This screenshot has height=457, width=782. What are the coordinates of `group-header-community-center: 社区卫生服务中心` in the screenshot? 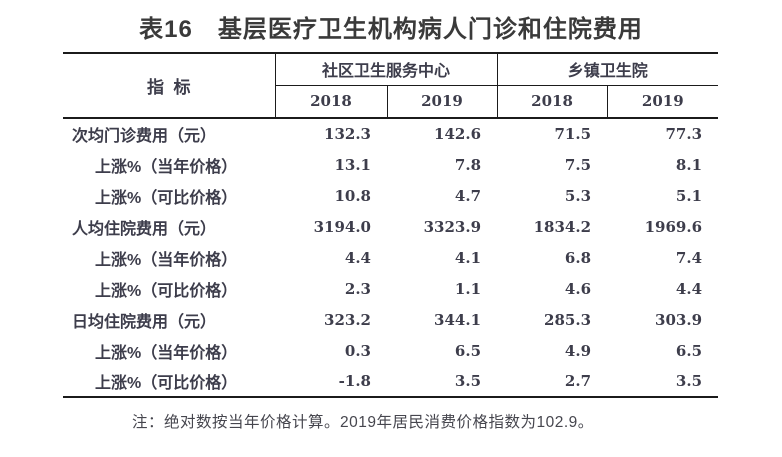 It's located at (386, 69).